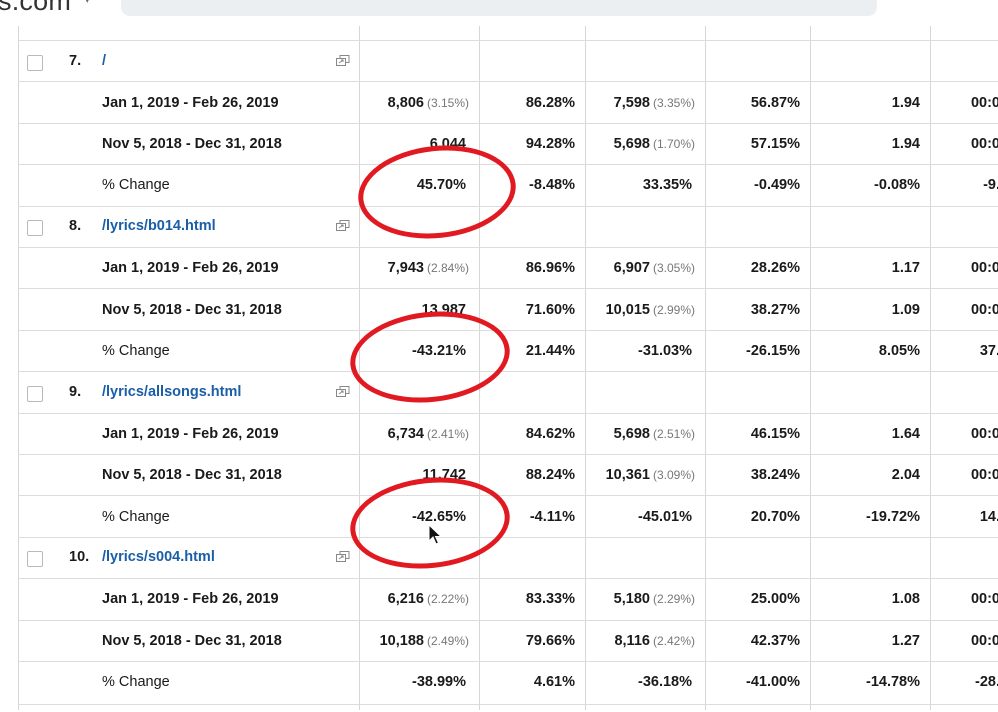 The height and width of the screenshot is (712, 998). I want to click on percent-cell: 38.24%, so click(757, 475).